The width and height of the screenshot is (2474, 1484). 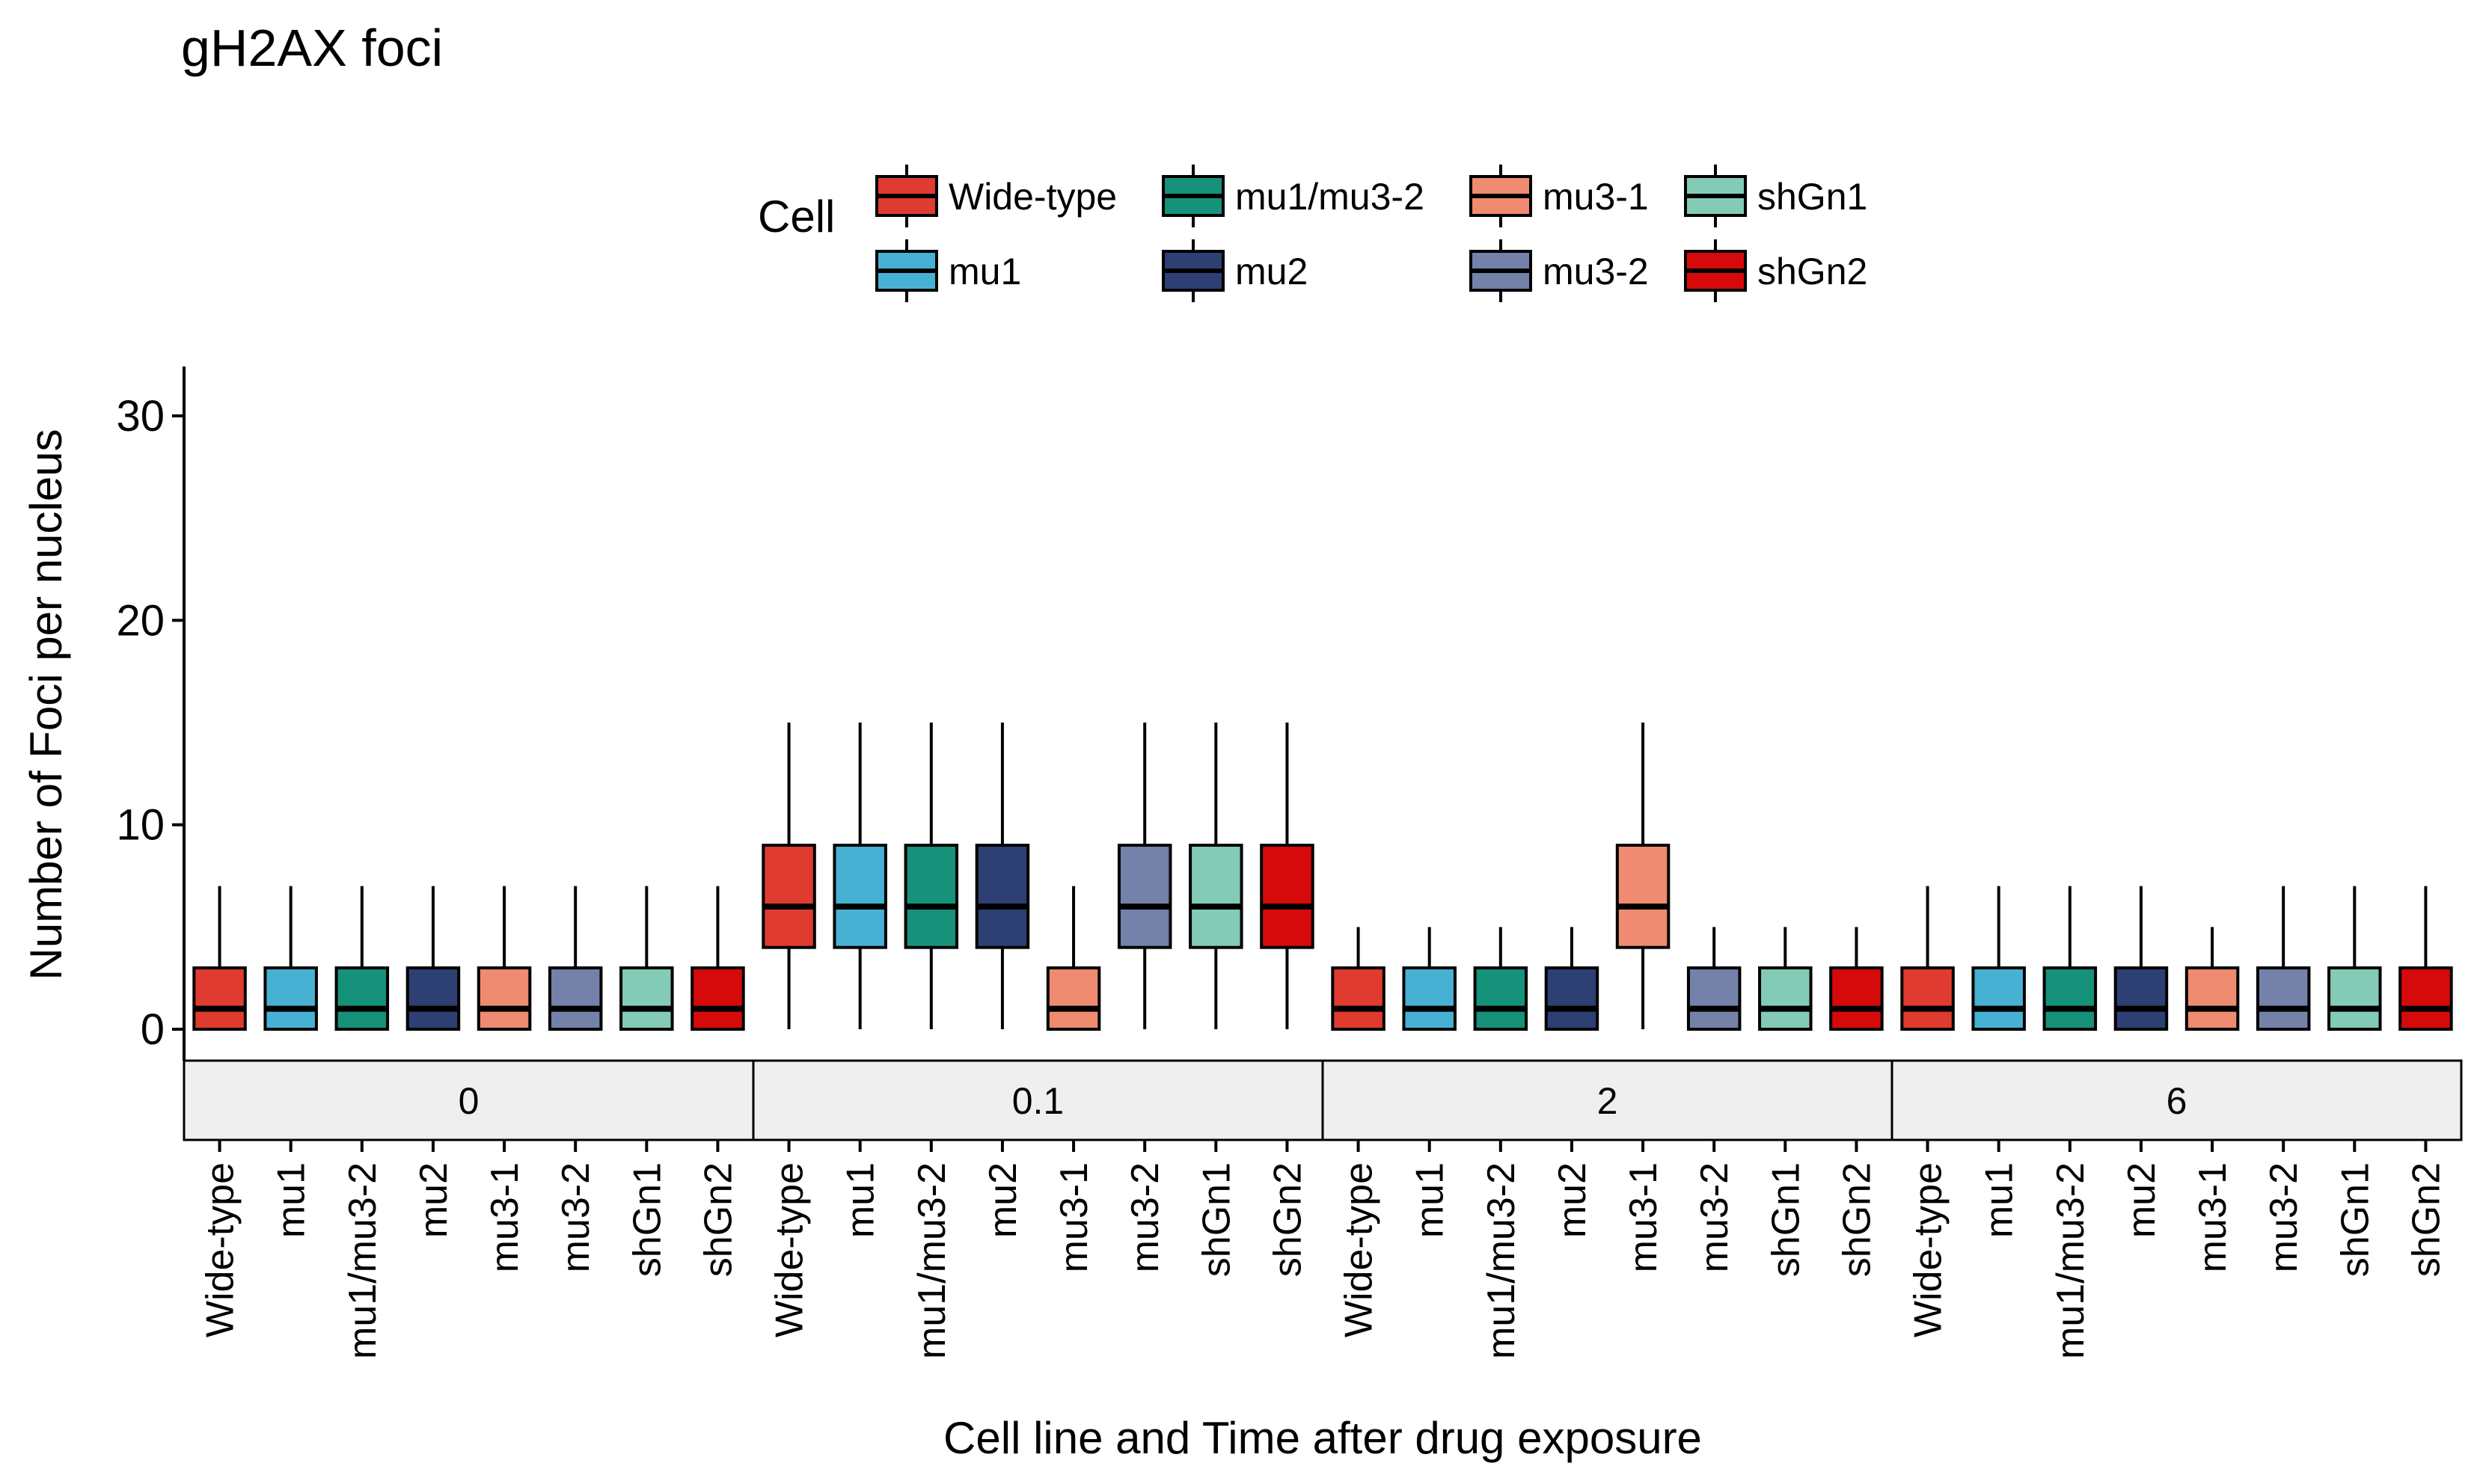 I want to click on facet-strips: 0 0.1 2 6, so click(x=1323, y=1100).